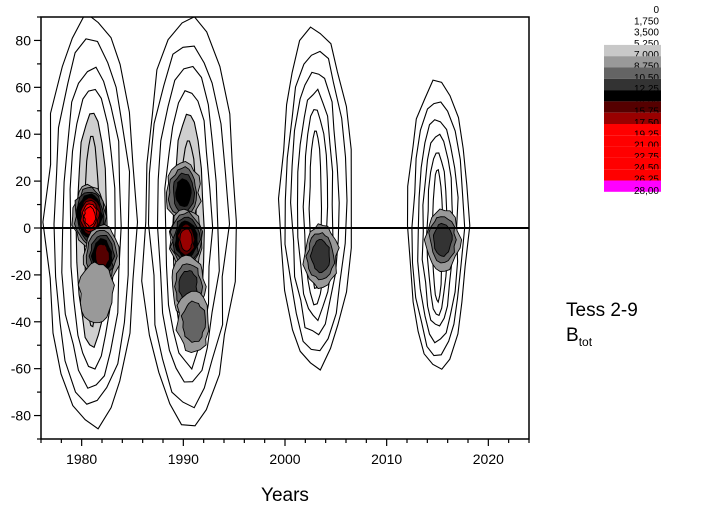 This screenshot has height=508, width=706. I want to click on color-scale-label: 24,50, so click(646, 168).